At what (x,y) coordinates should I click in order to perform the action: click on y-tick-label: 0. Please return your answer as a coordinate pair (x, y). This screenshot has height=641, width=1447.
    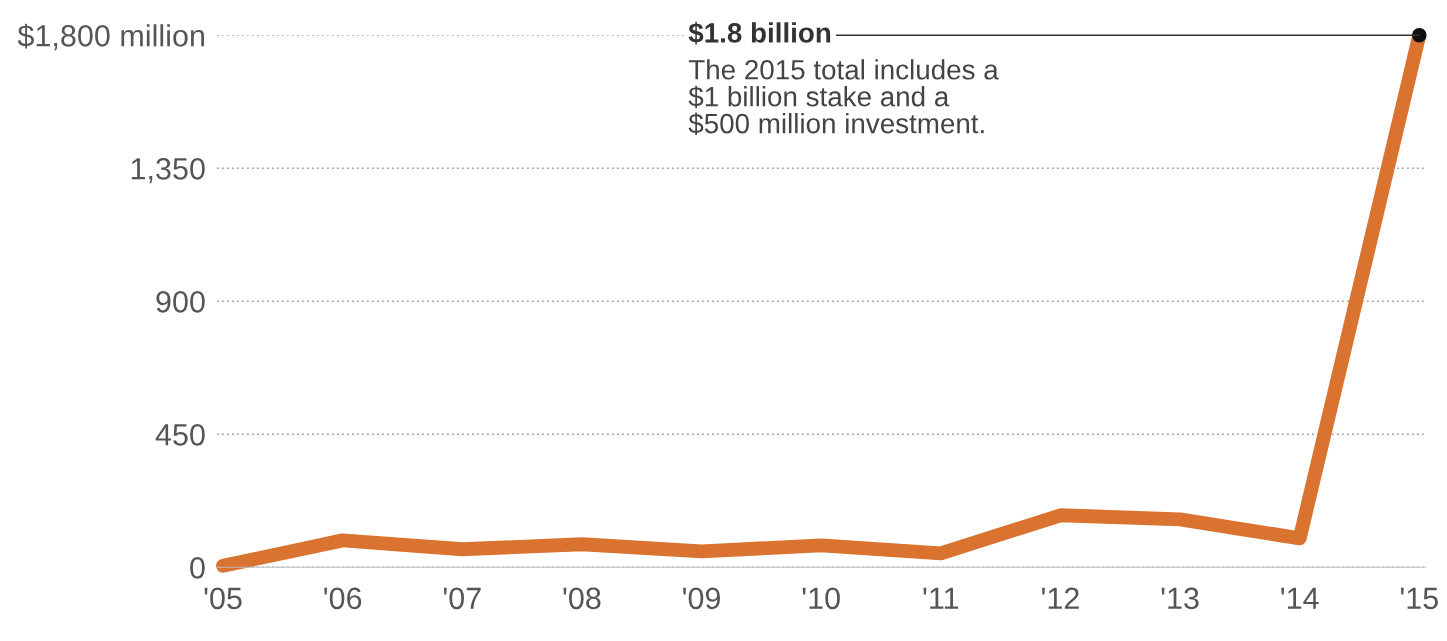
    Looking at the image, I should click on (197, 568).